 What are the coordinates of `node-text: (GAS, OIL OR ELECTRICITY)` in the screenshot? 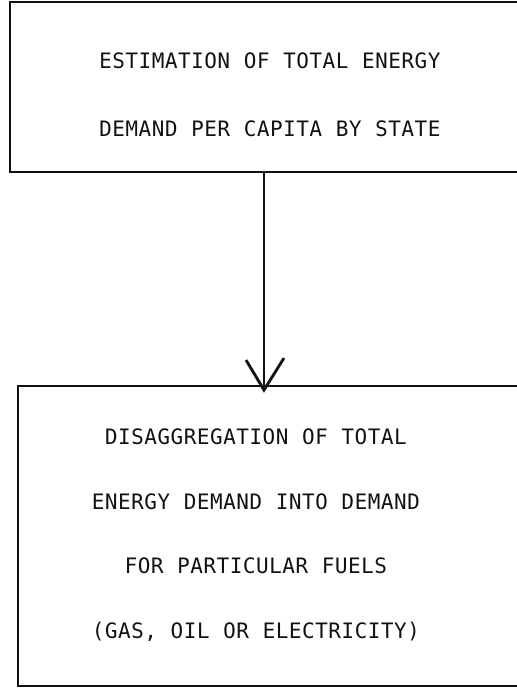 It's located at (256, 631).